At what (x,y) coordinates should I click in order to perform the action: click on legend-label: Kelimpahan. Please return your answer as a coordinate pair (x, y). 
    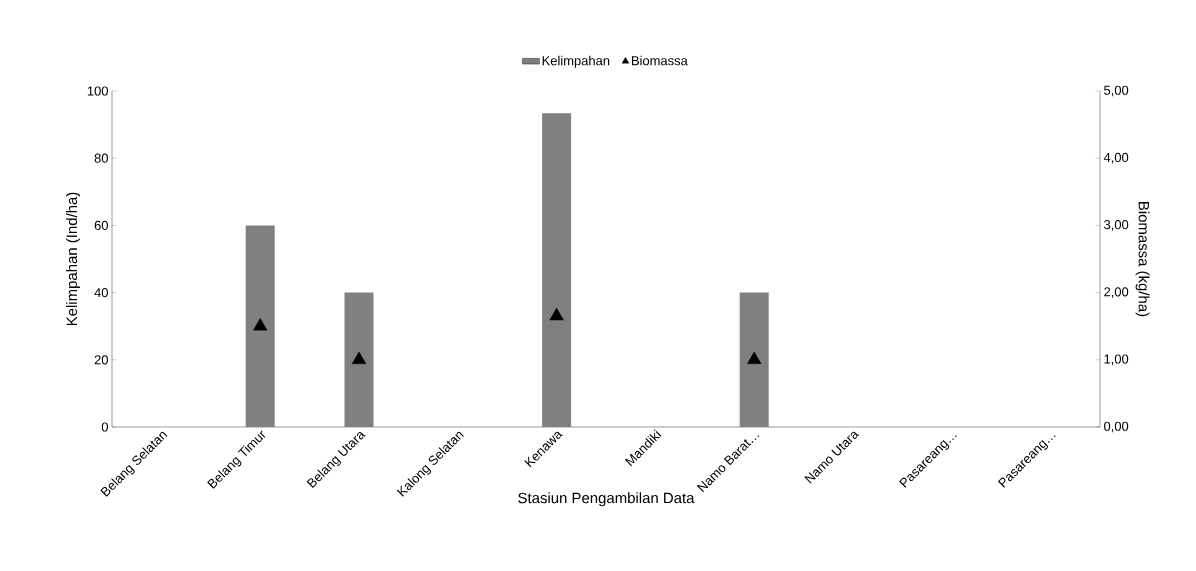
    Looking at the image, I should click on (576, 61).